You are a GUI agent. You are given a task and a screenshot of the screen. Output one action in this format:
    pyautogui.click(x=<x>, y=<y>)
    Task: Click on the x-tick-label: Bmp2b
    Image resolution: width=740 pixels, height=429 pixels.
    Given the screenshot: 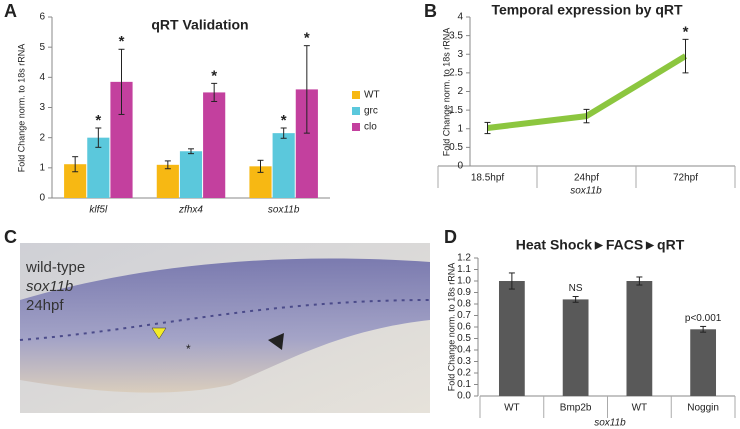 What is the action you would take?
    pyautogui.click(x=576, y=408)
    